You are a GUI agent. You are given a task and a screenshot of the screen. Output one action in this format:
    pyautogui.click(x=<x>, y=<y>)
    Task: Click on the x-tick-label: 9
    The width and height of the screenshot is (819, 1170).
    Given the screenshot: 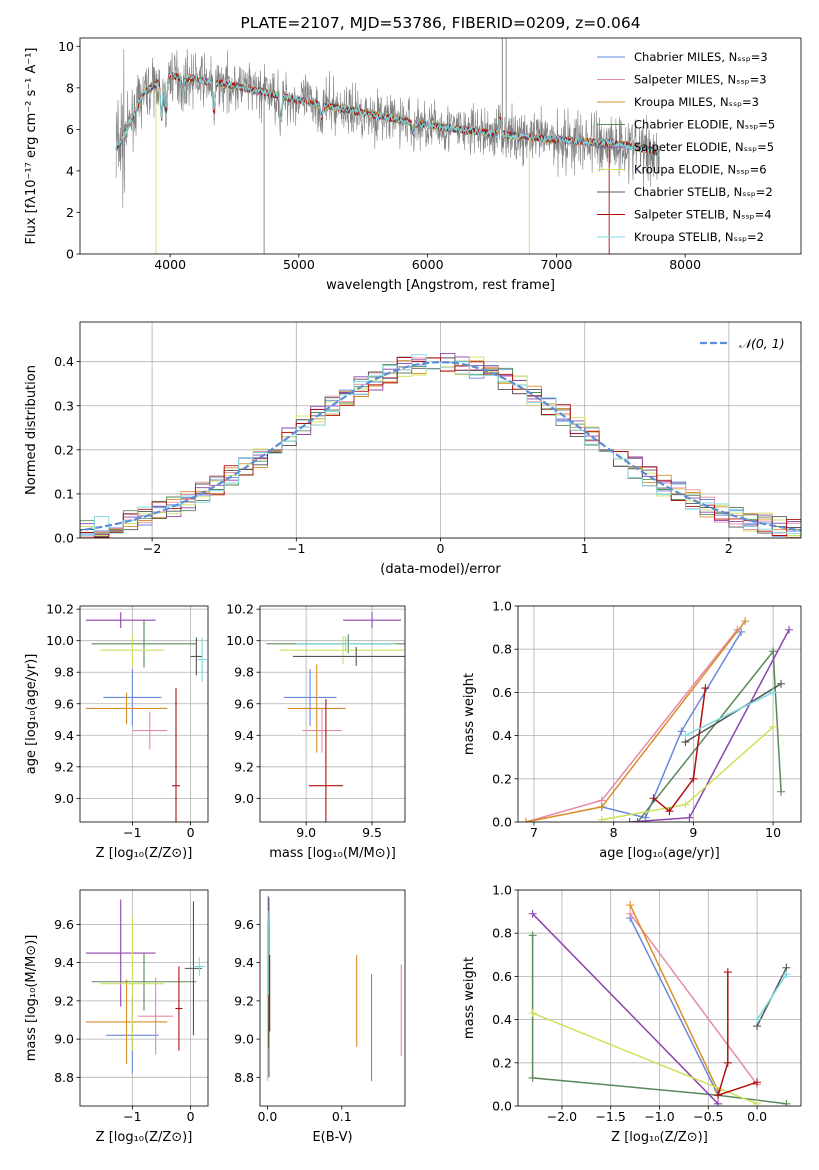 What is the action you would take?
    pyautogui.click(x=693, y=832)
    